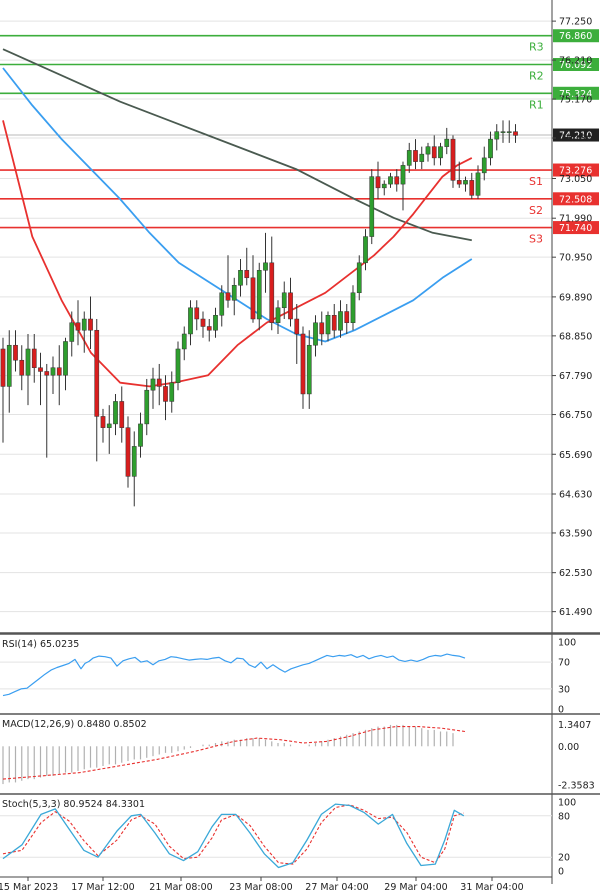 Image resolution: width=600 pixels, height=895 pixels. I want to click on price-tick-label: 64.630, so click(575, 494).